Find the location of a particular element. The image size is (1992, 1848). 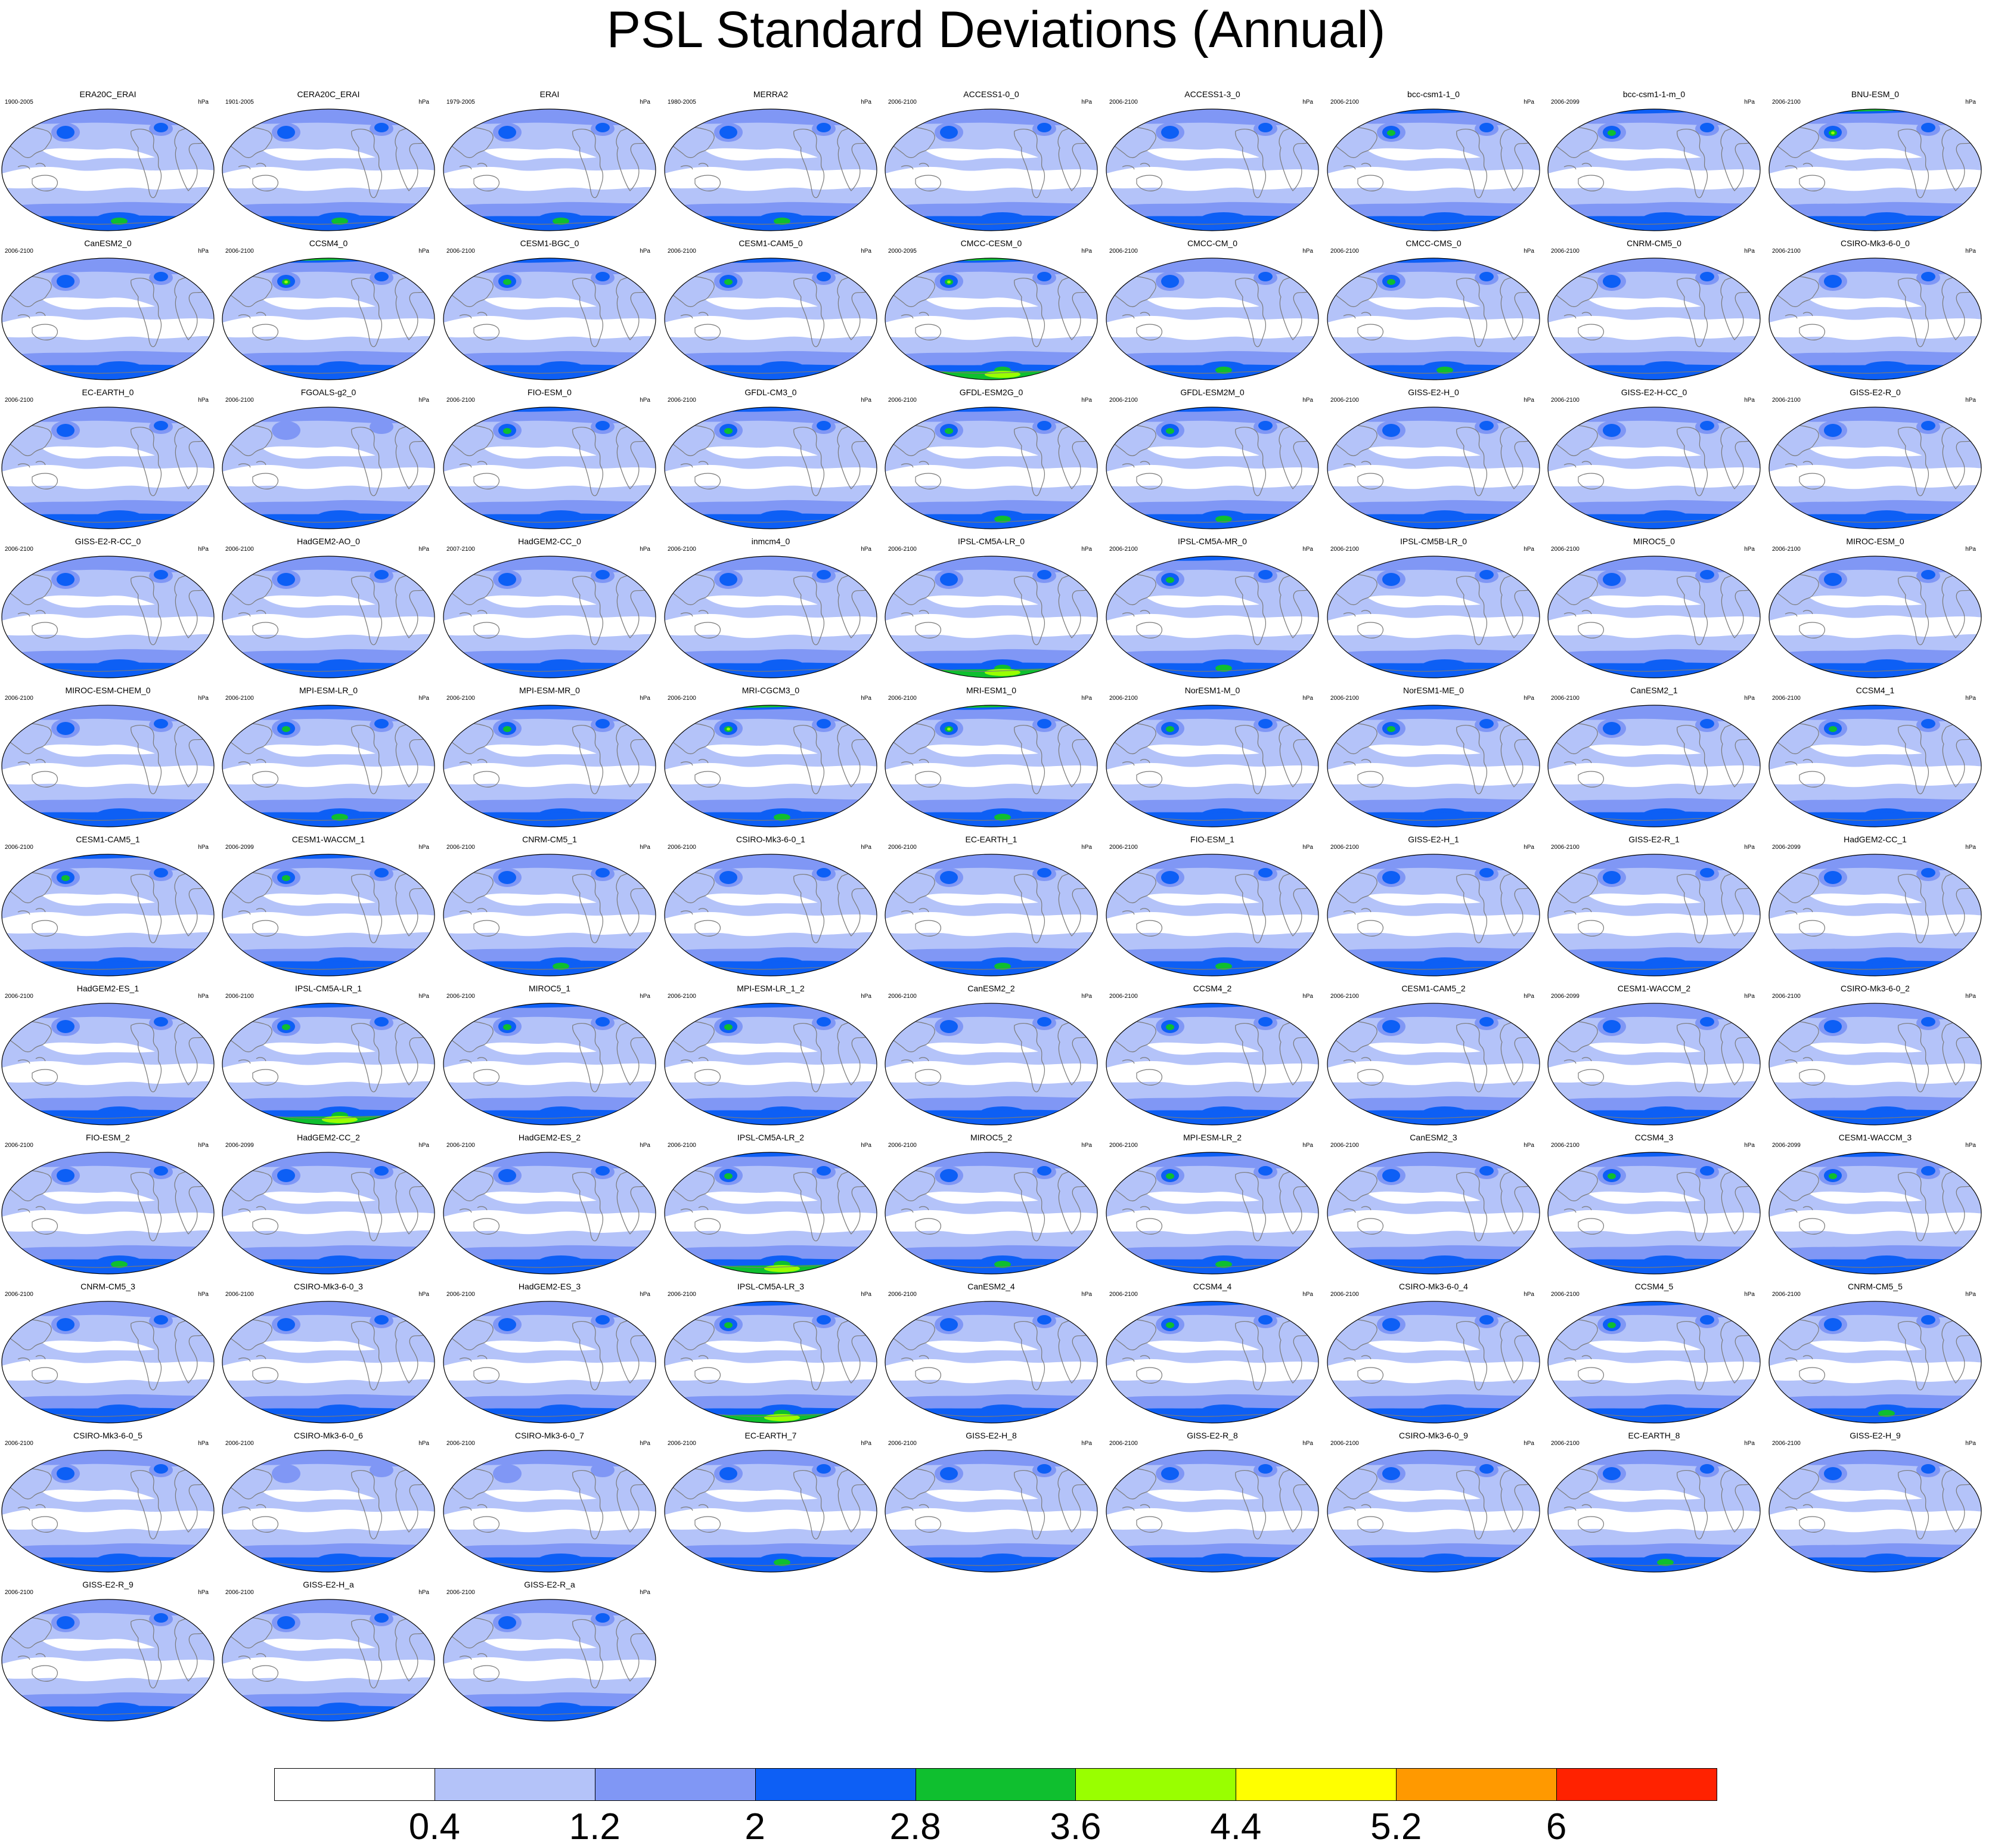

colorbar-tick-label: 3.6 is located at coordinates (1076, 1826).